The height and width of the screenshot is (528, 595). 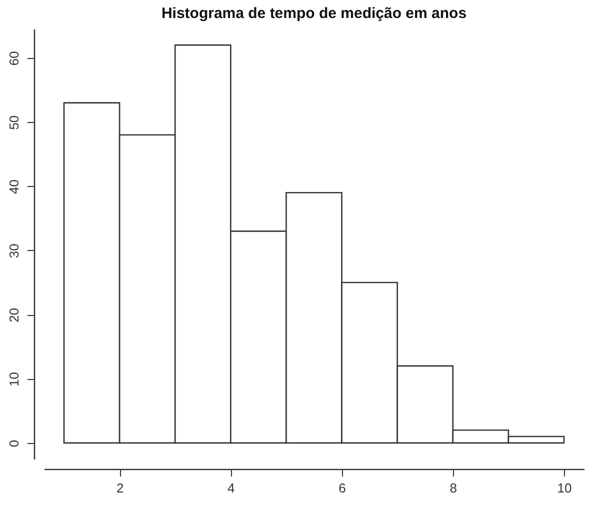 I want to click on x-tick-label: 8, so click(x=454, y=488).